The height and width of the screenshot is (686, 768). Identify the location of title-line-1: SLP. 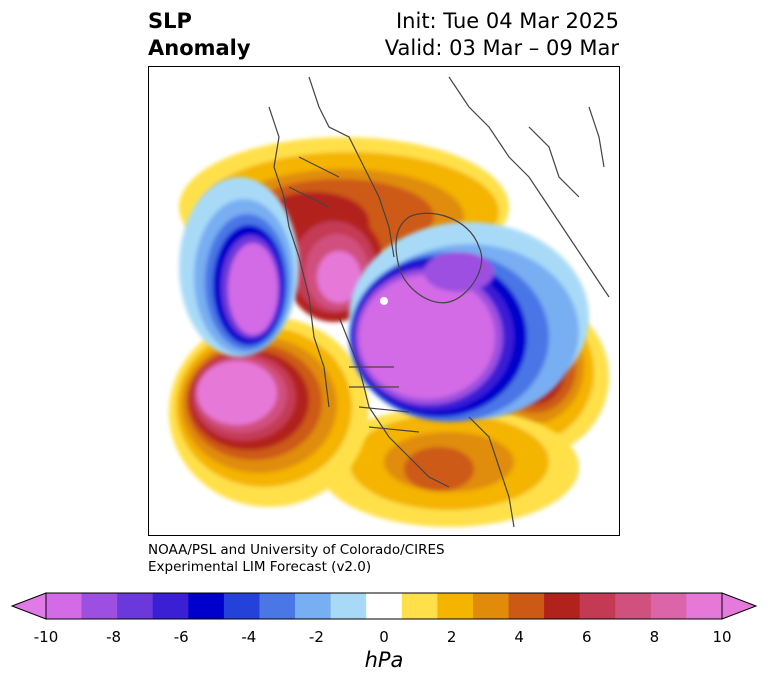
(170, 21).